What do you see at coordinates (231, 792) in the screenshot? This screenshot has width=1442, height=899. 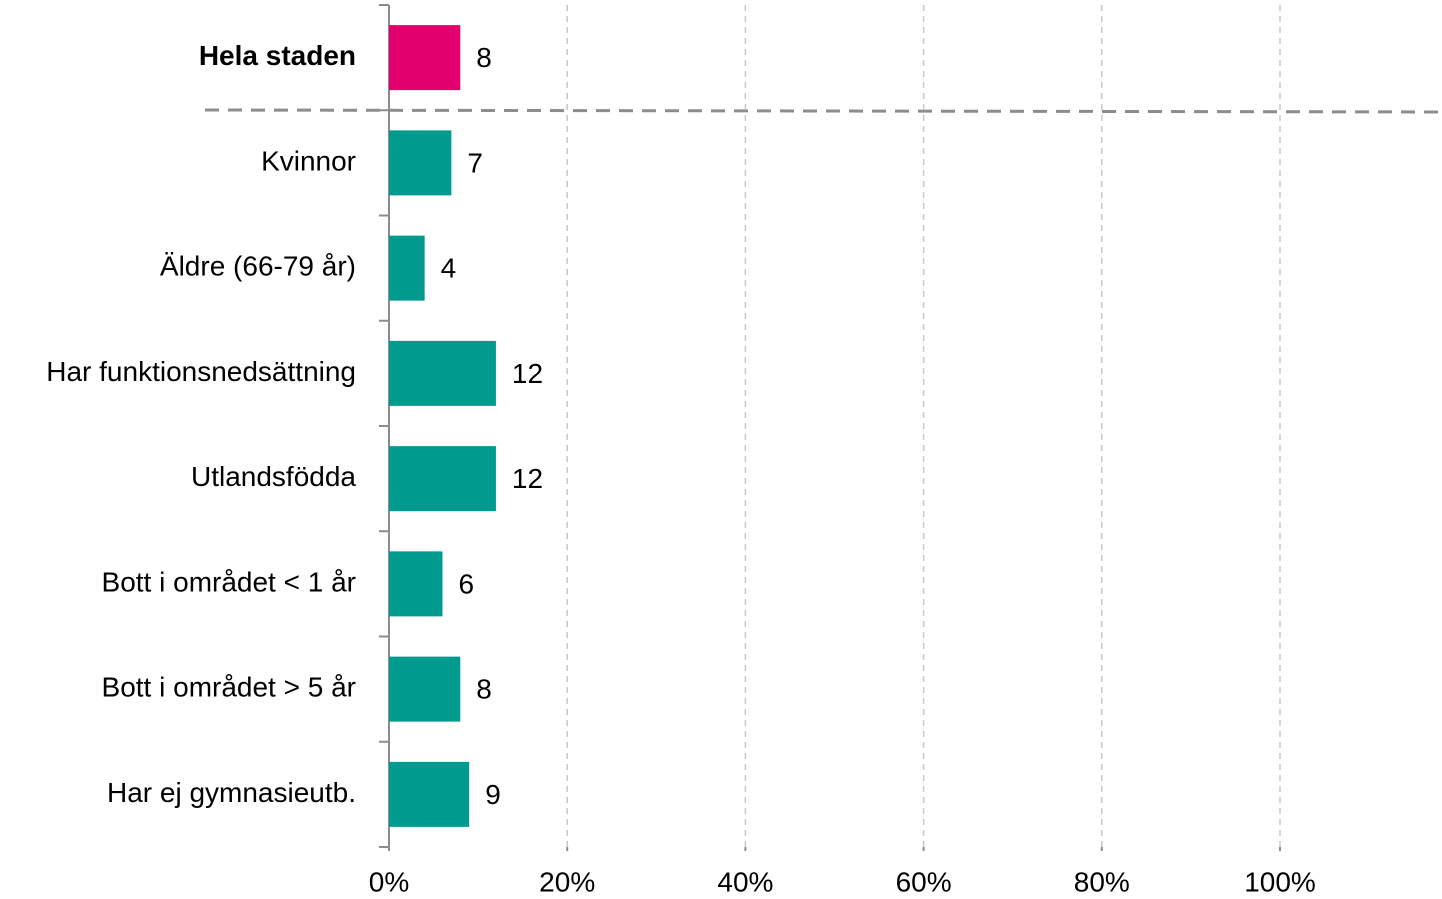 I see `y-tick-label: Har ej gymnasieutb.` at bounding box center [231, 792].